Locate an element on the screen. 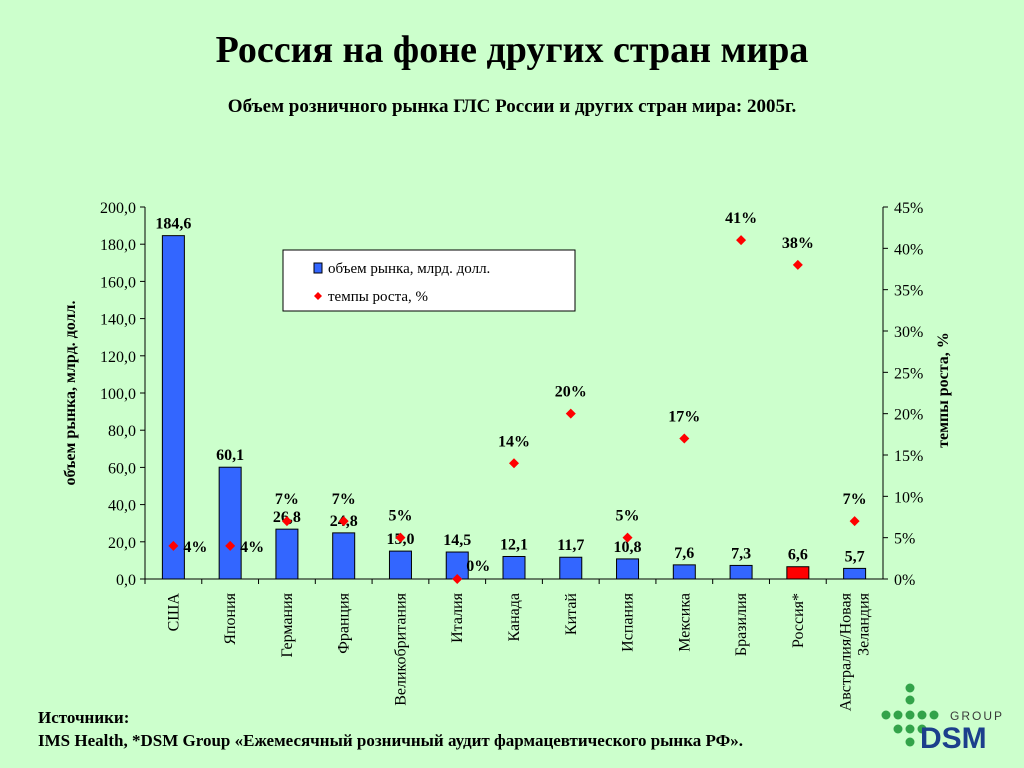  growth-value-label: 17% is located at coordinates (684, 416).